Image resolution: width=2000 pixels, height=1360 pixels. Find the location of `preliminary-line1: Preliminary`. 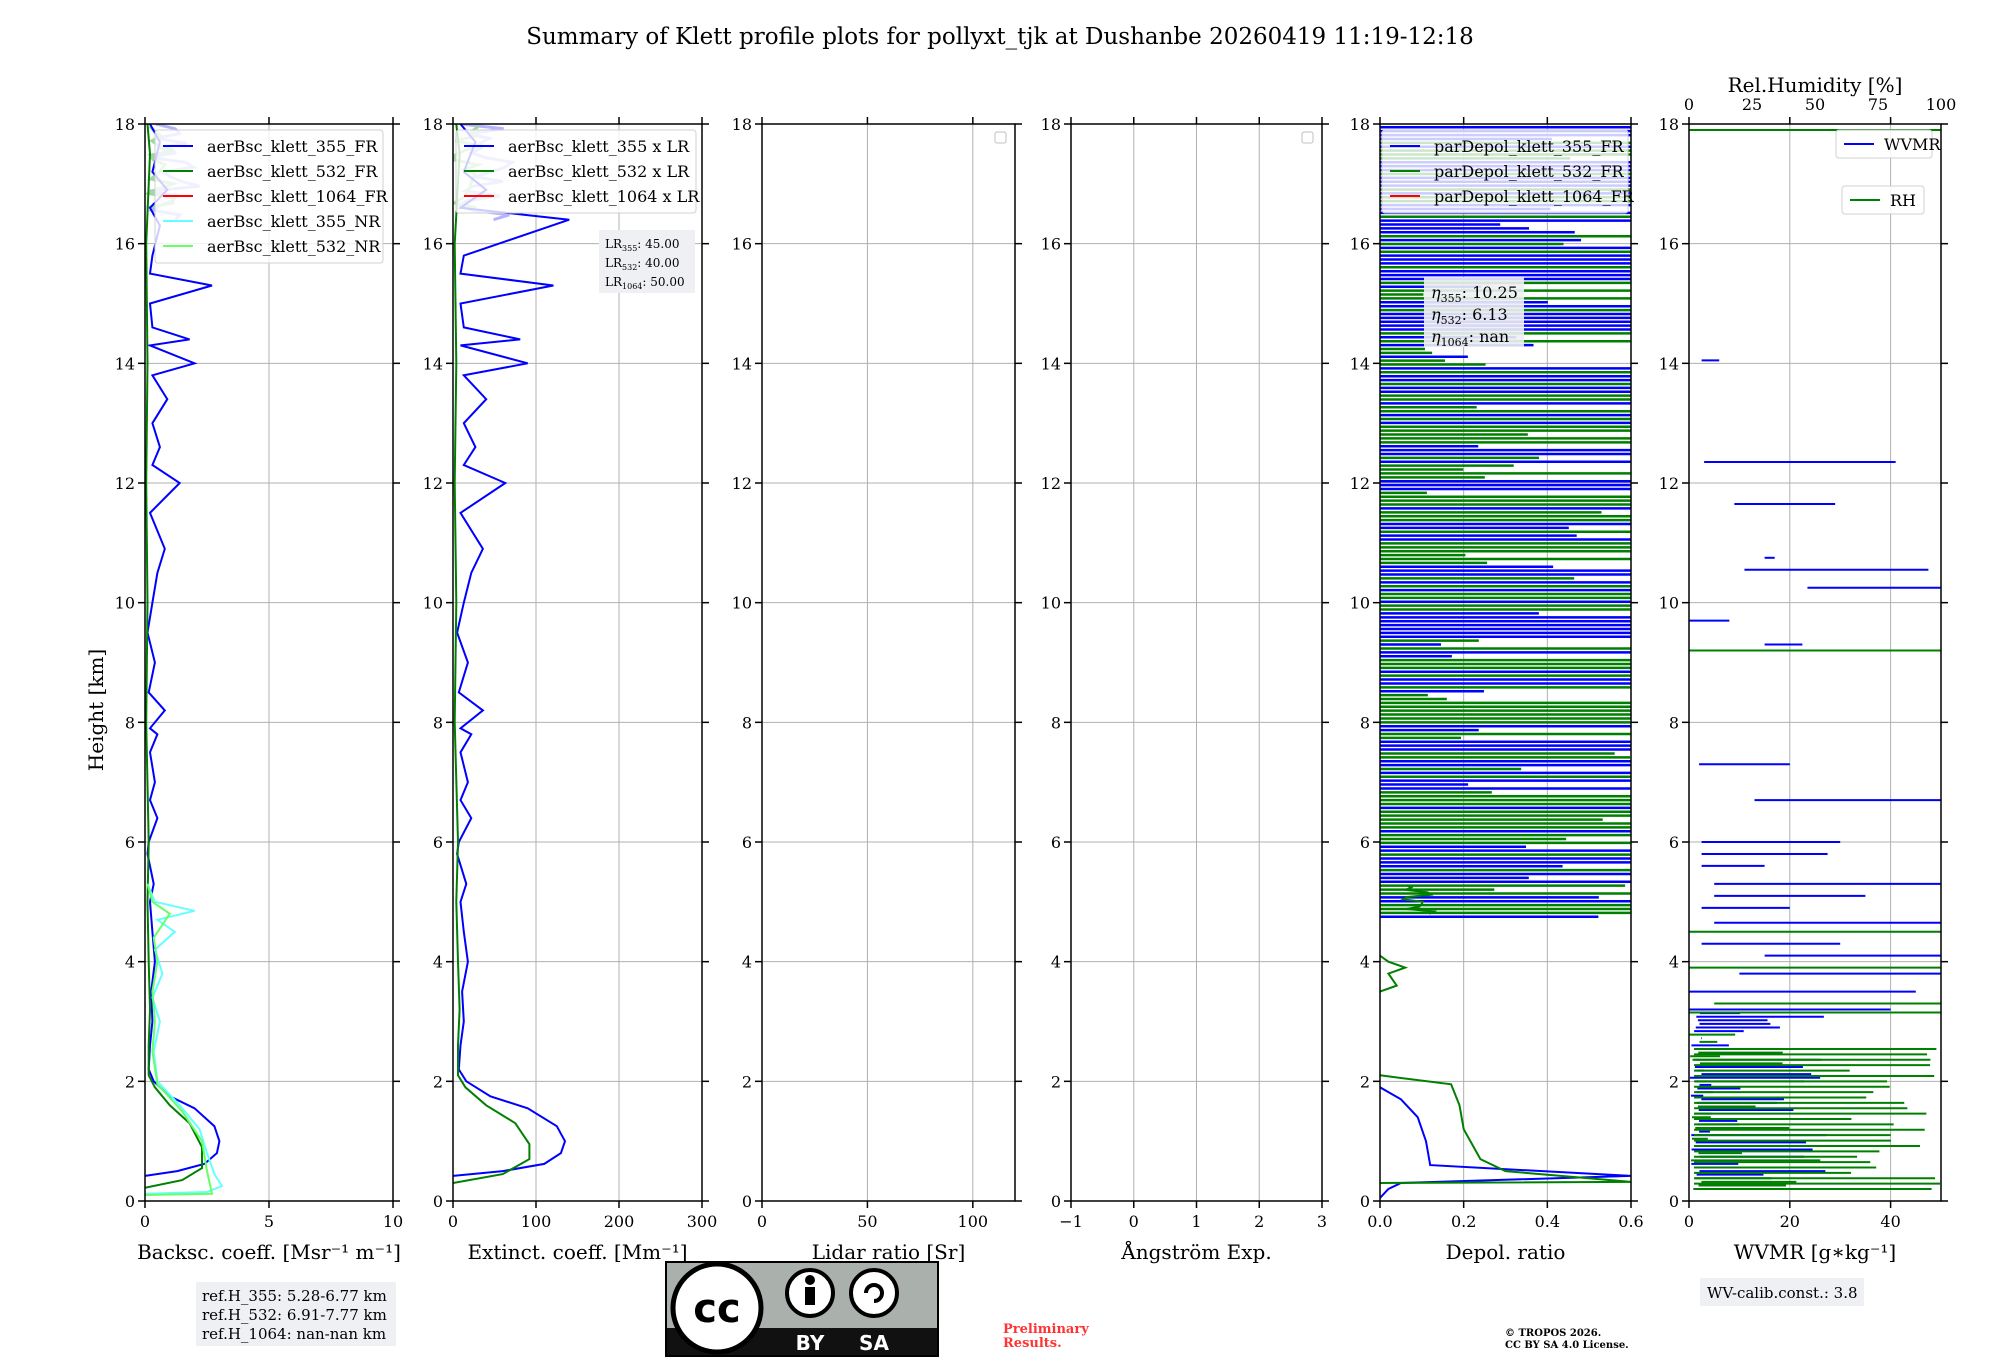

preliminary-line1: Preliminary is located at coordinates (1046, 1329).